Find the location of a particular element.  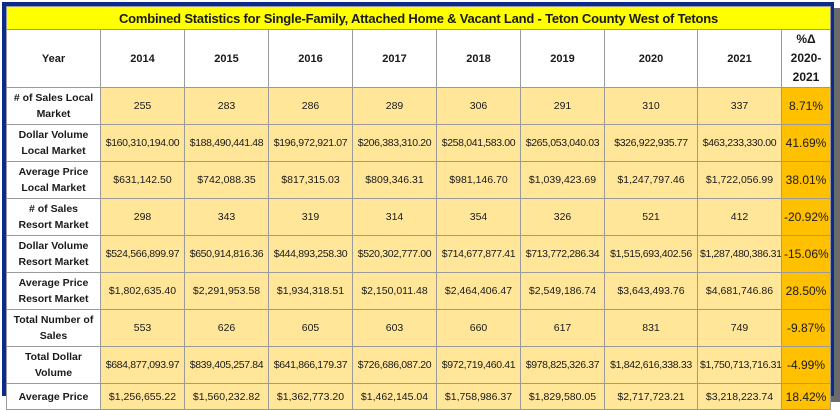

table-cell: $1,750,713,716.31 is located at coordinates (739, 365).